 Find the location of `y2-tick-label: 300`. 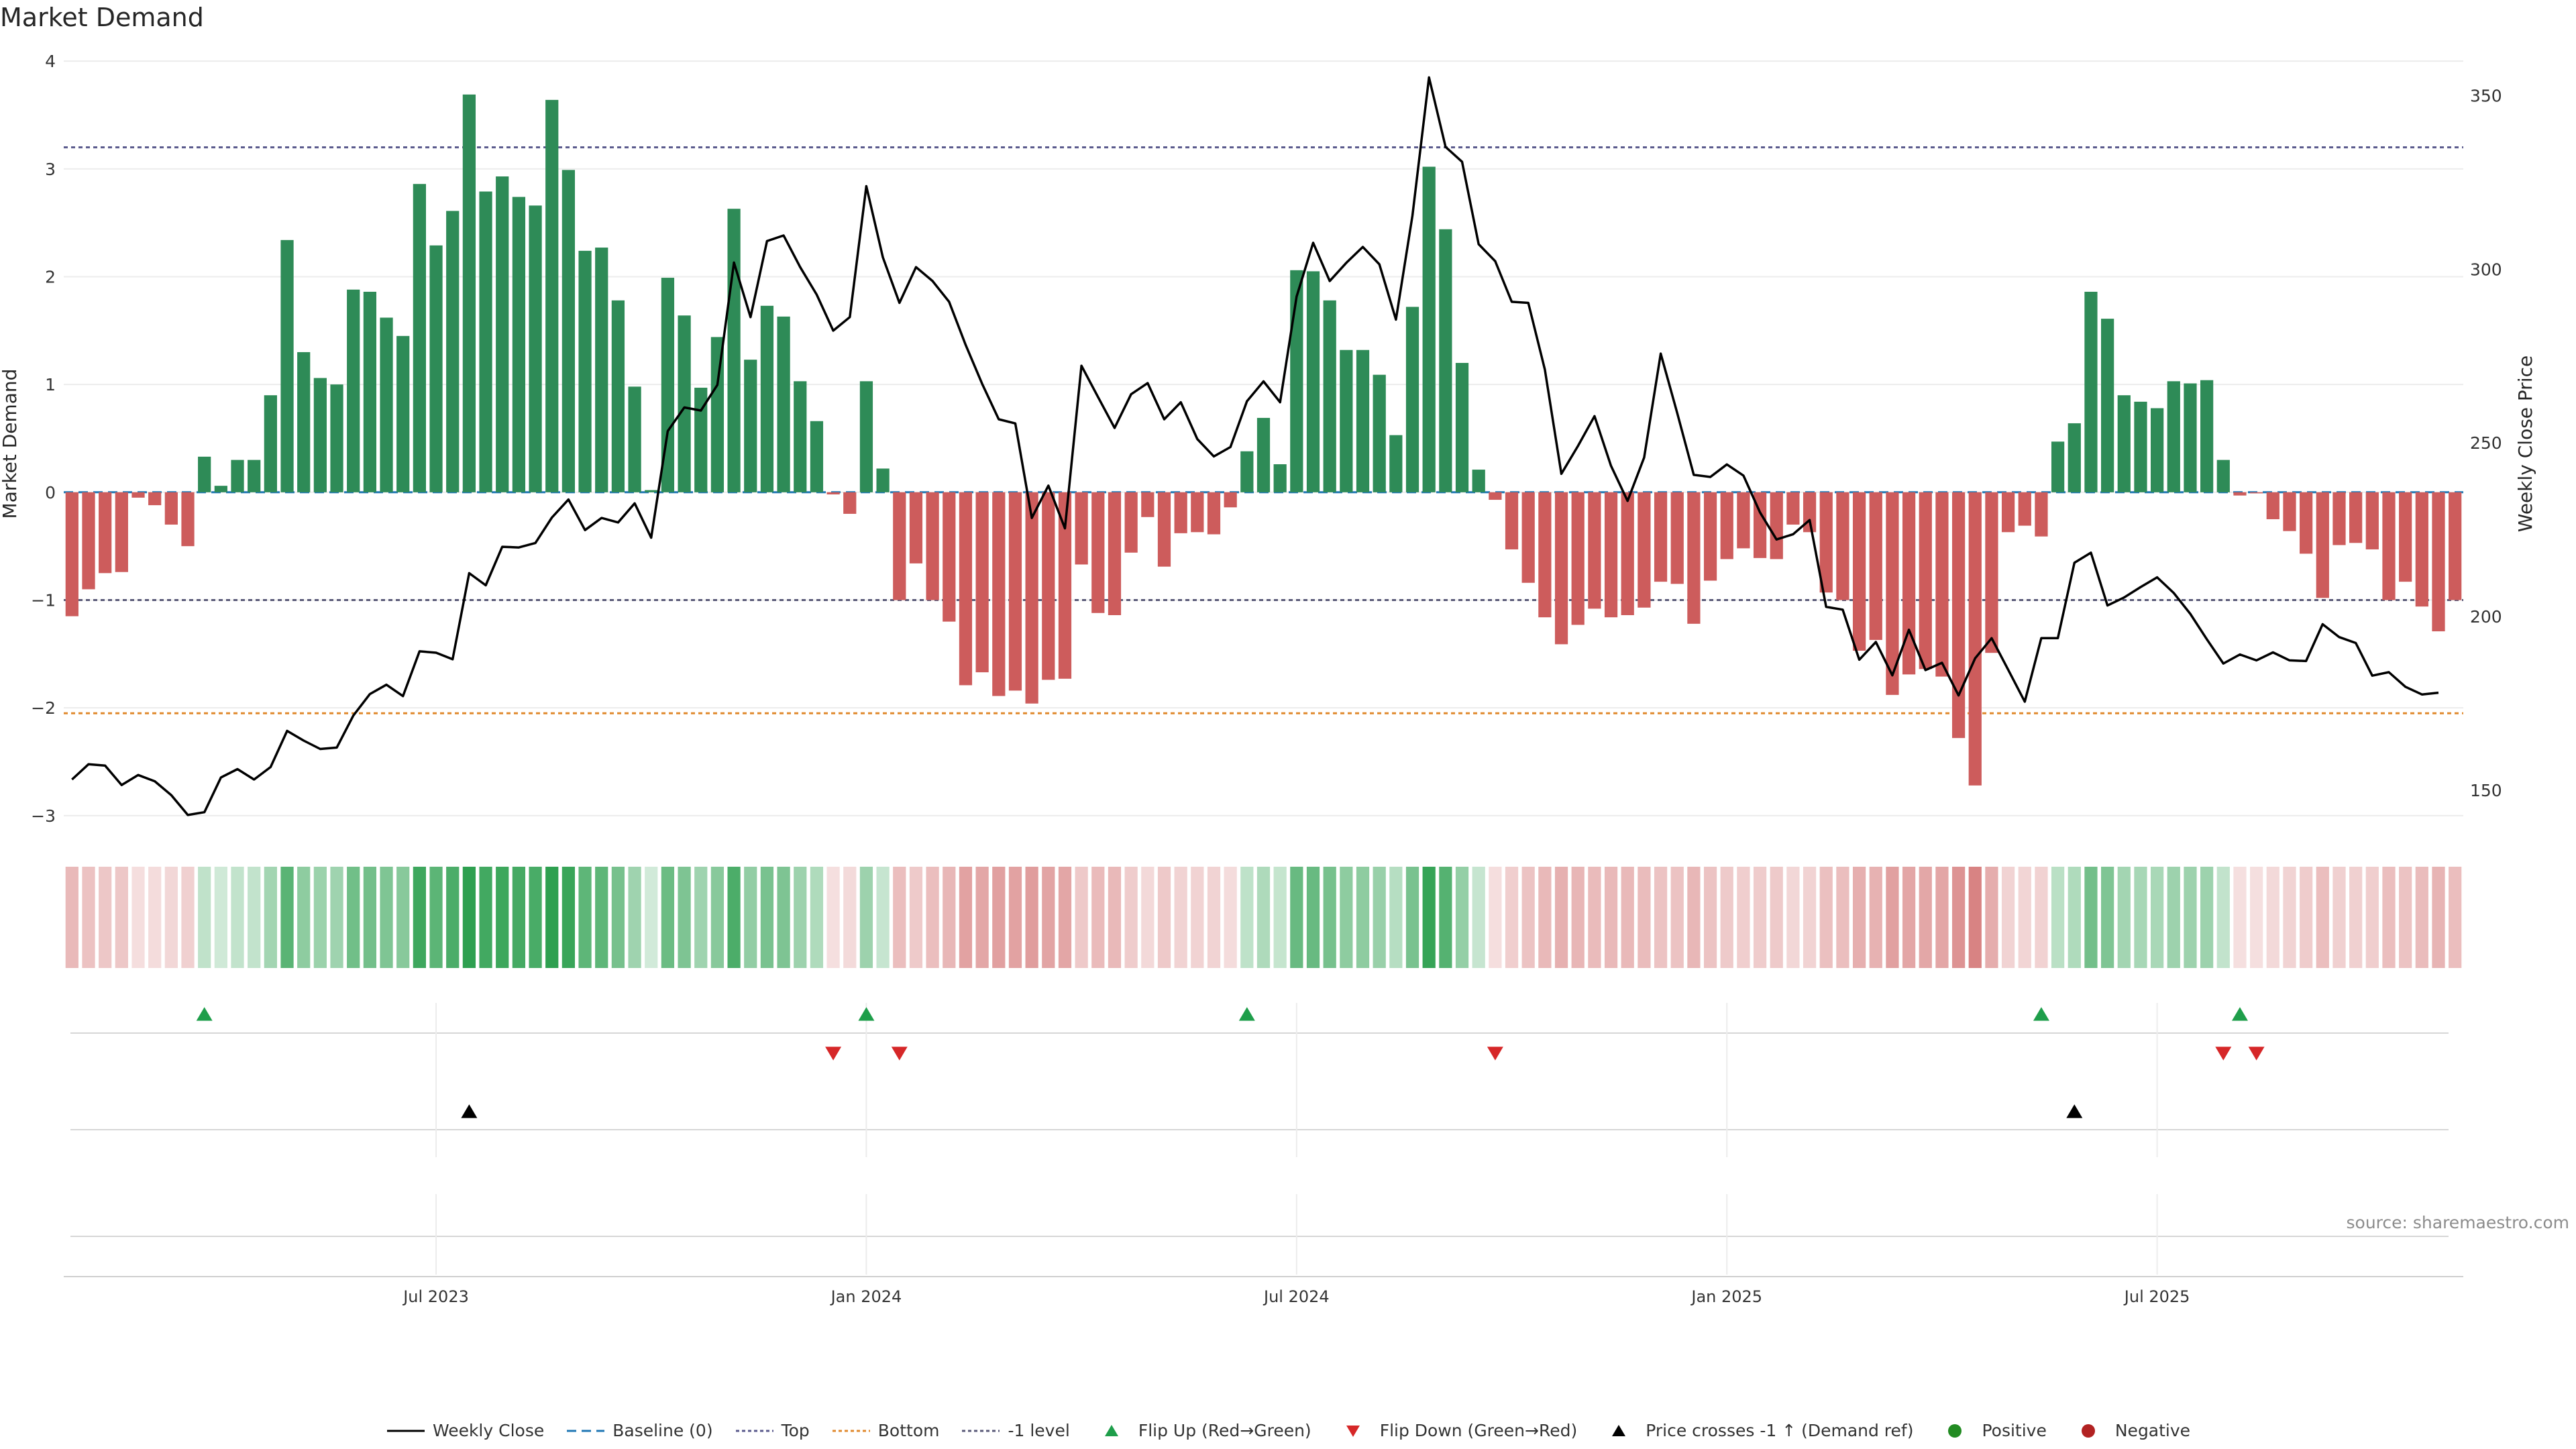

y2-tick-label: 300 is located at coordinates (2486, 269).